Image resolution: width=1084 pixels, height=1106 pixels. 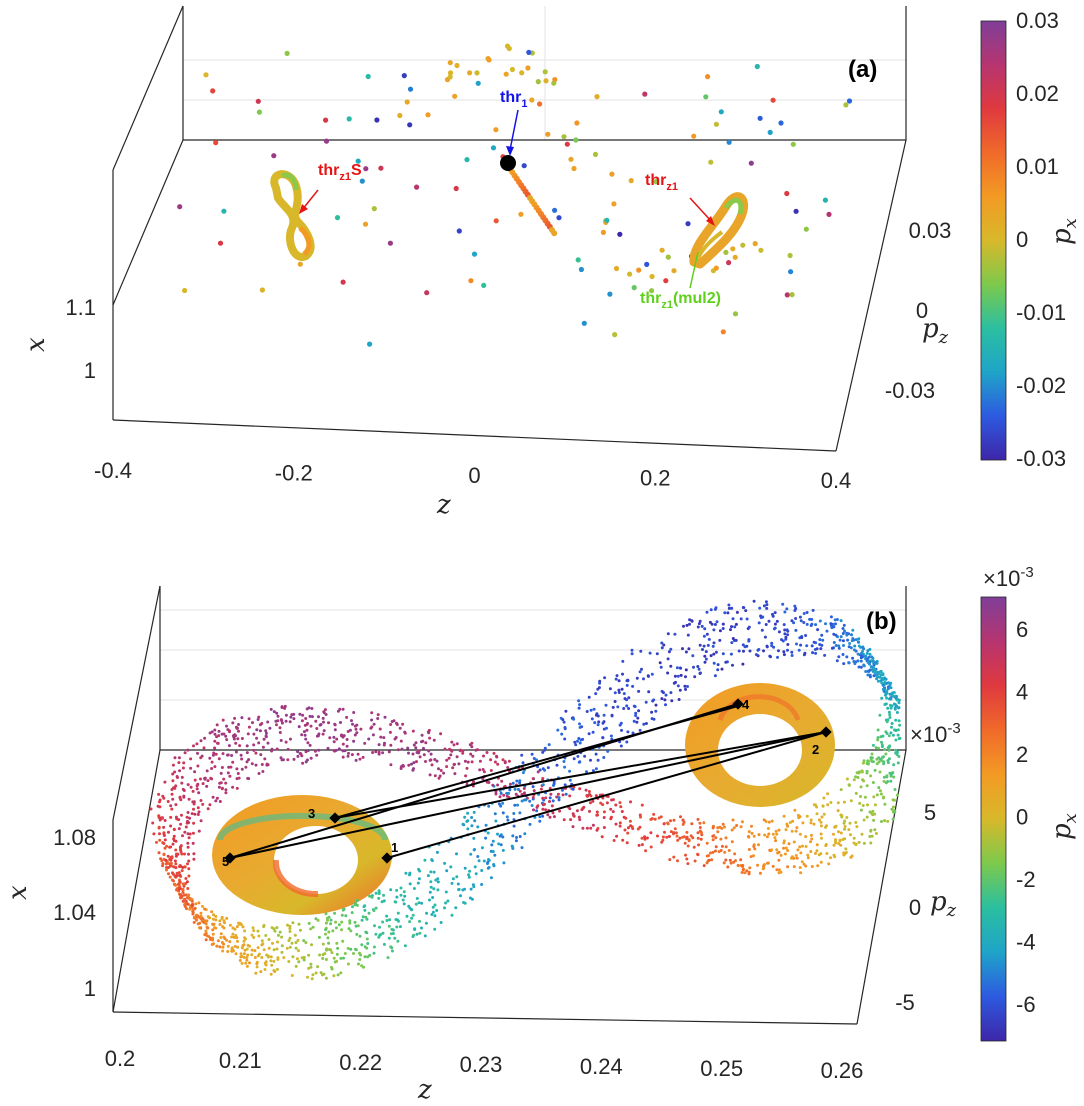 I want to click on panel-b-colorbar, so click(x=993, y=819).